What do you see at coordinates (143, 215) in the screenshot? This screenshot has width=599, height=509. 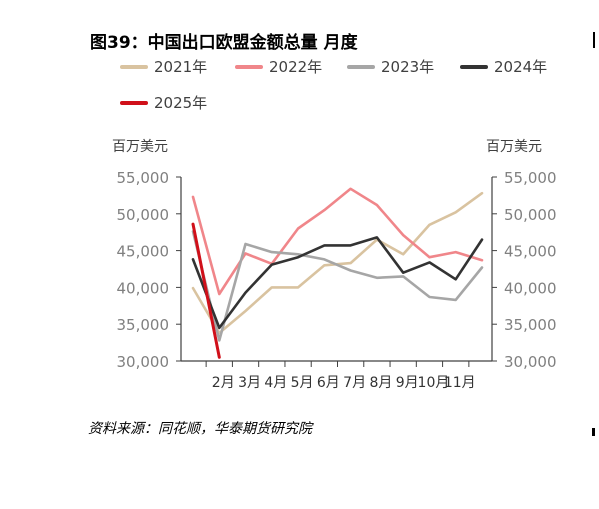 I see `y-tick-label-left: 50,000` at bounding box center [143, 215].